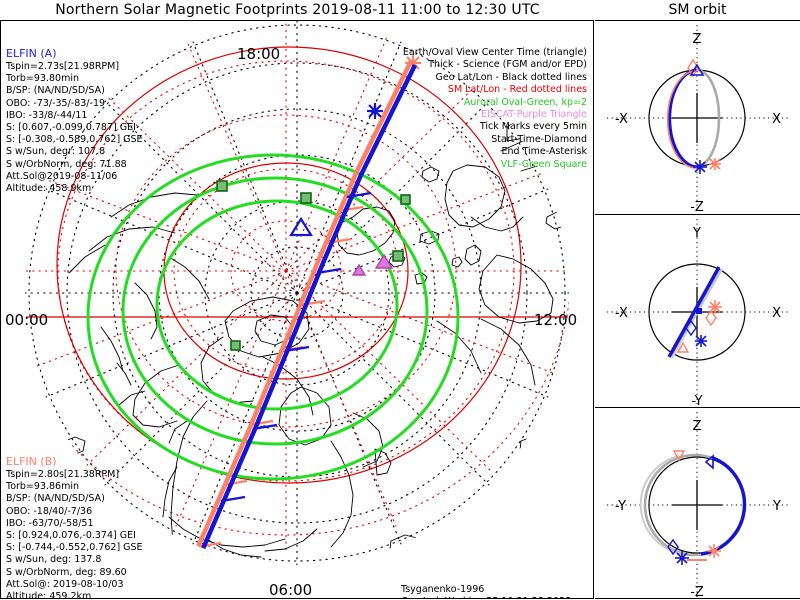  What do you see at coordinates (539, 139) in the screenshot?
I see `legend-item: Start Time-Diamond` at bounding box center [539, 139].